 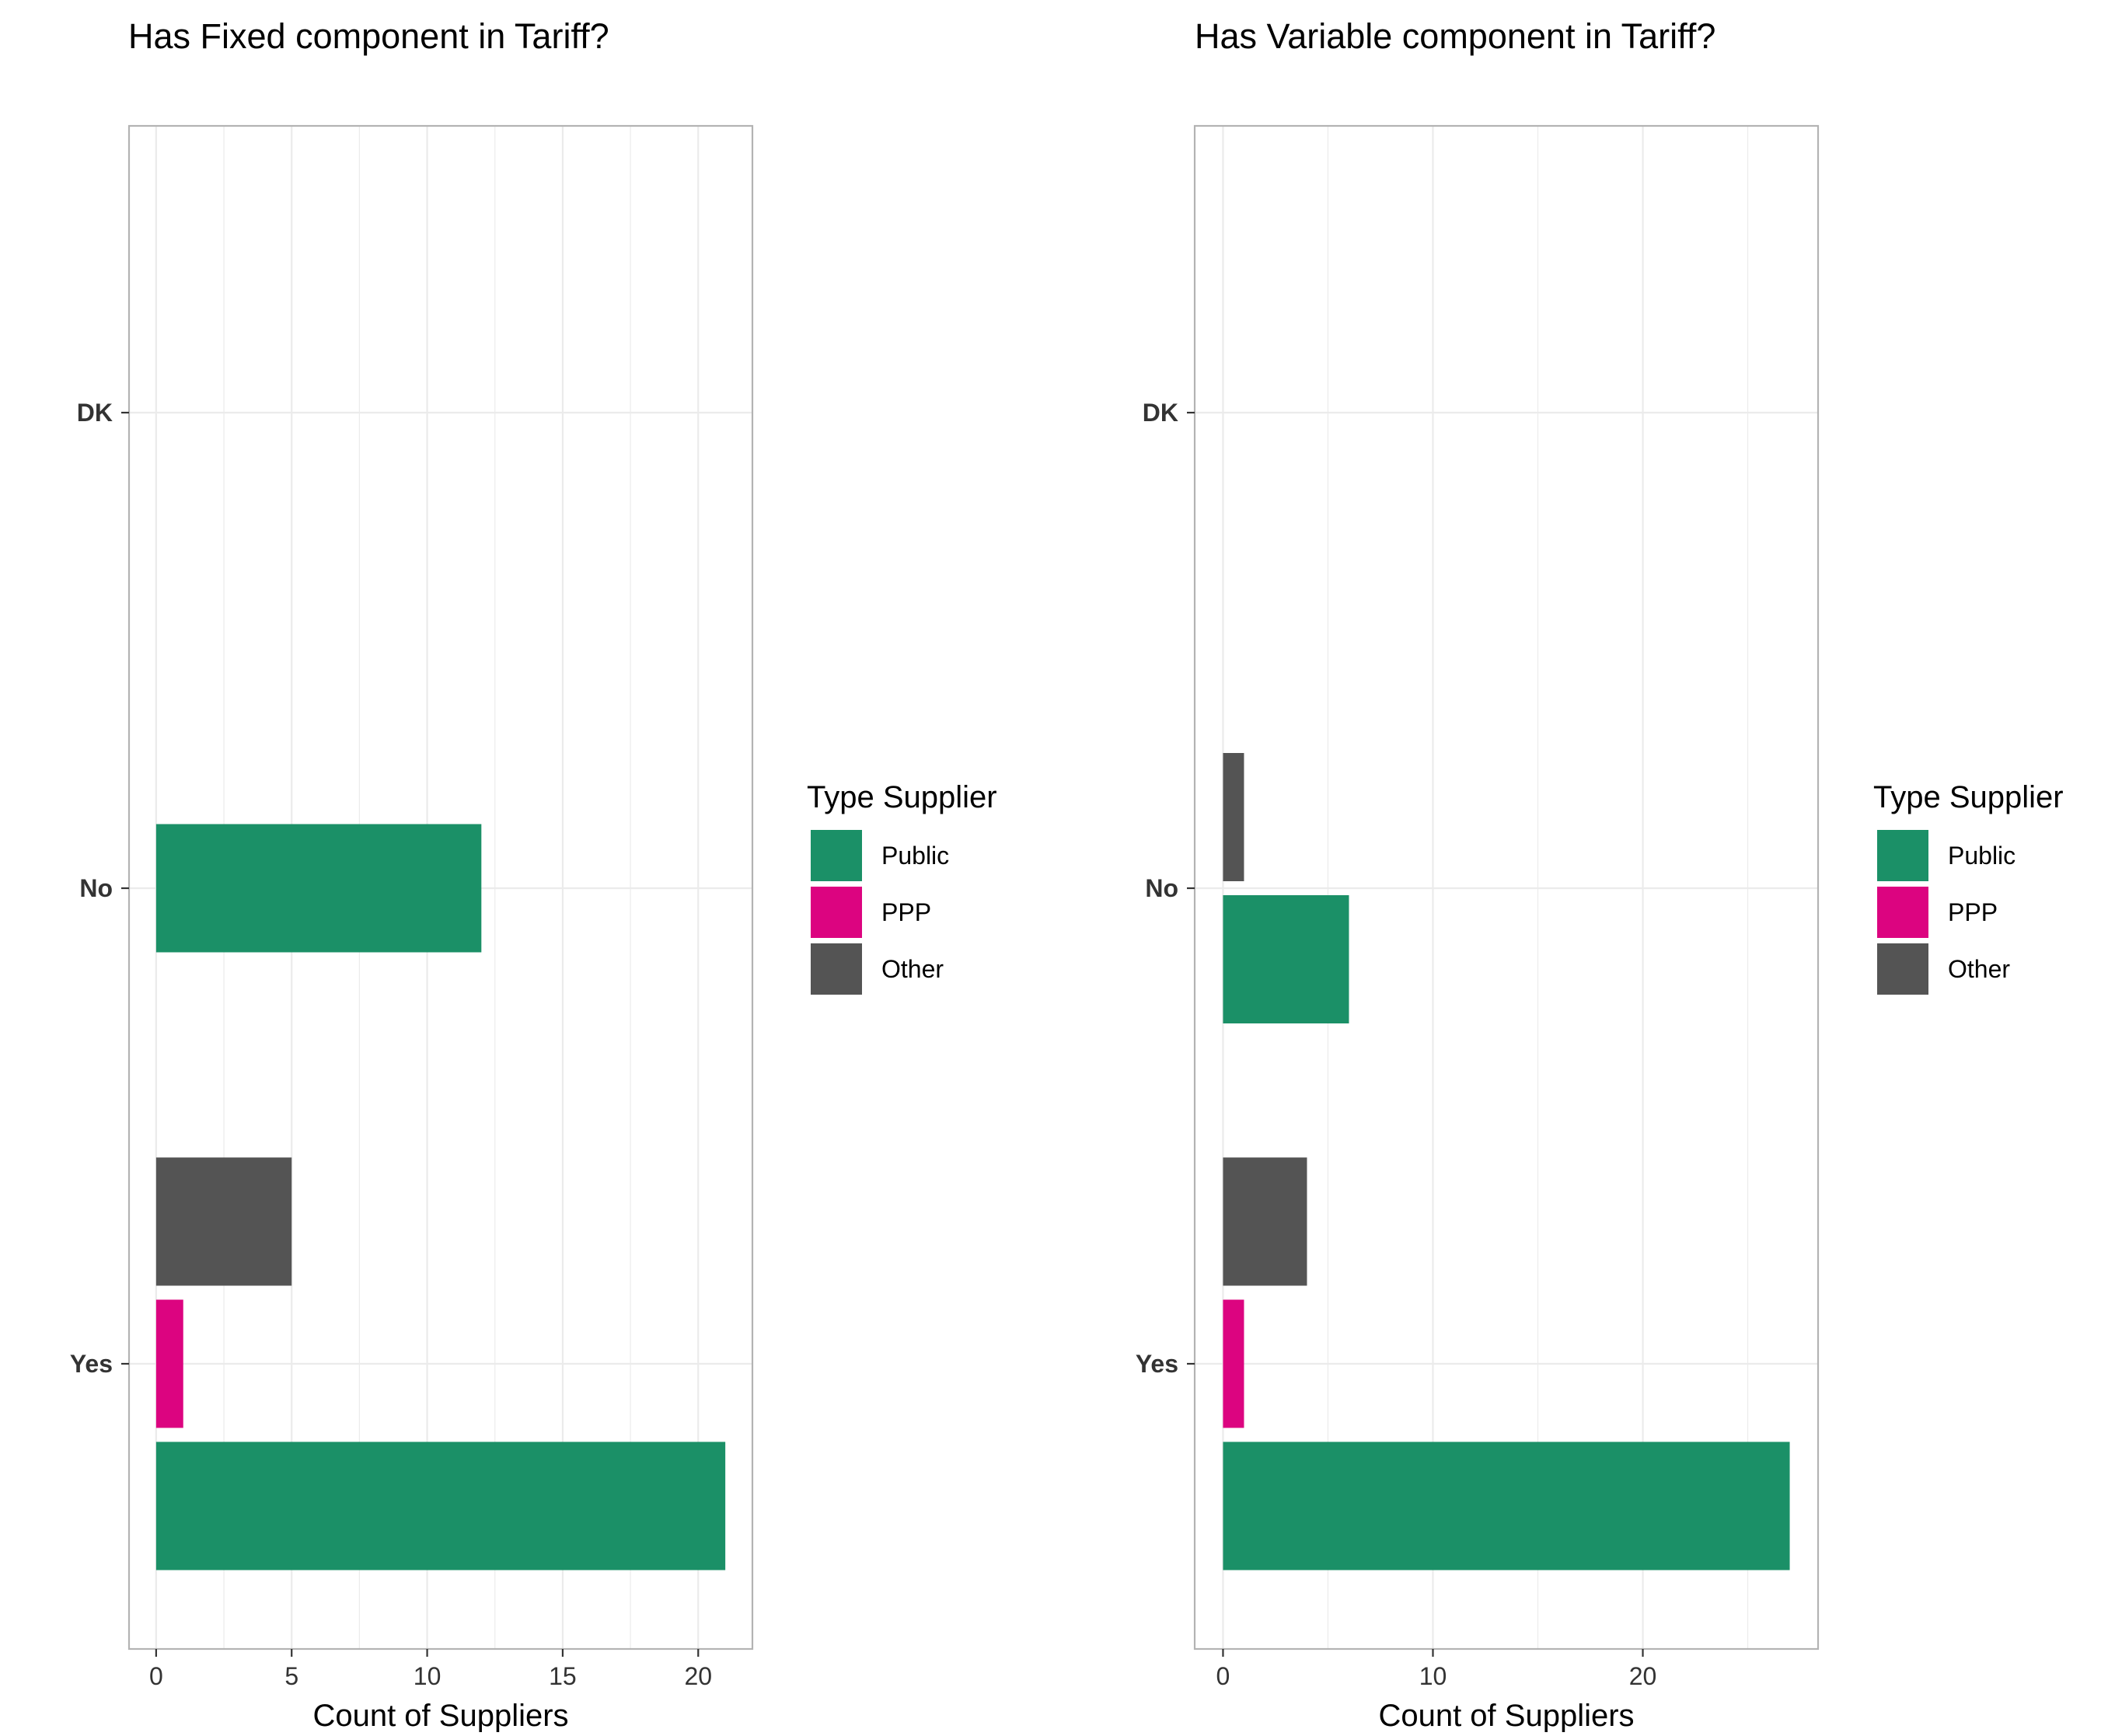 I want to click on x-tick-label: 15, so click(x=563, y=1676).